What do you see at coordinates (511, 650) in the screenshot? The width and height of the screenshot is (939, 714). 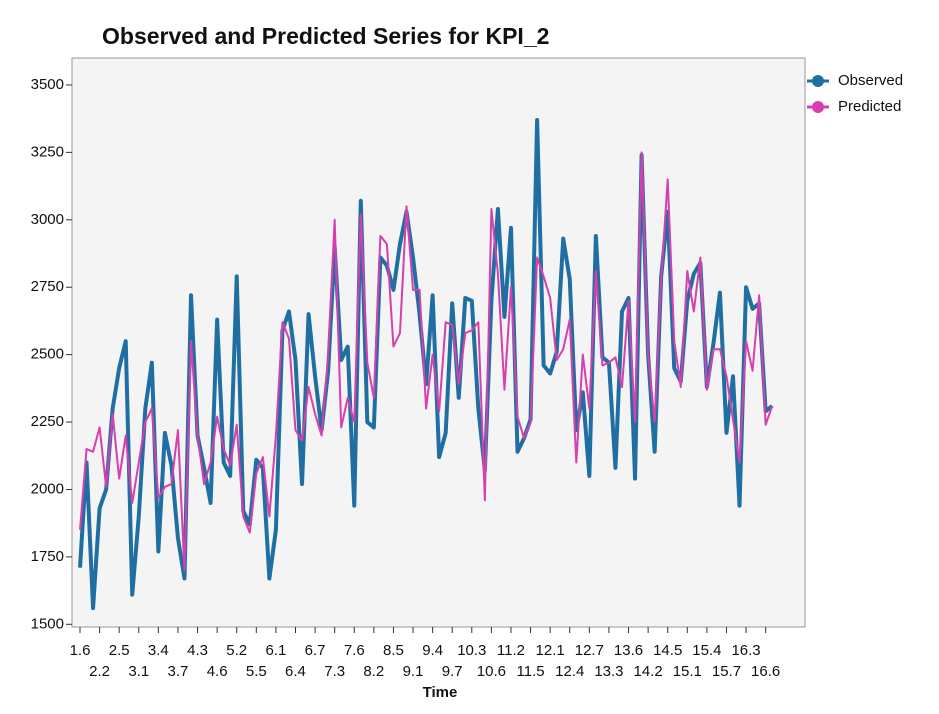 I see `x-tick-label: 11.2` at bounding box center [511, 650].